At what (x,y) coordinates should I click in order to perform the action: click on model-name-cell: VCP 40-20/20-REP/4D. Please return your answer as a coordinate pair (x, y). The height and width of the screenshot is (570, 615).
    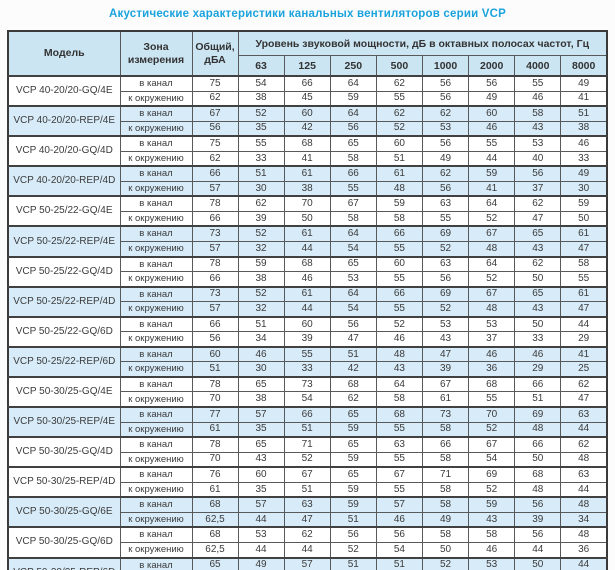
    Looking at the image, I should click on (64, 181).